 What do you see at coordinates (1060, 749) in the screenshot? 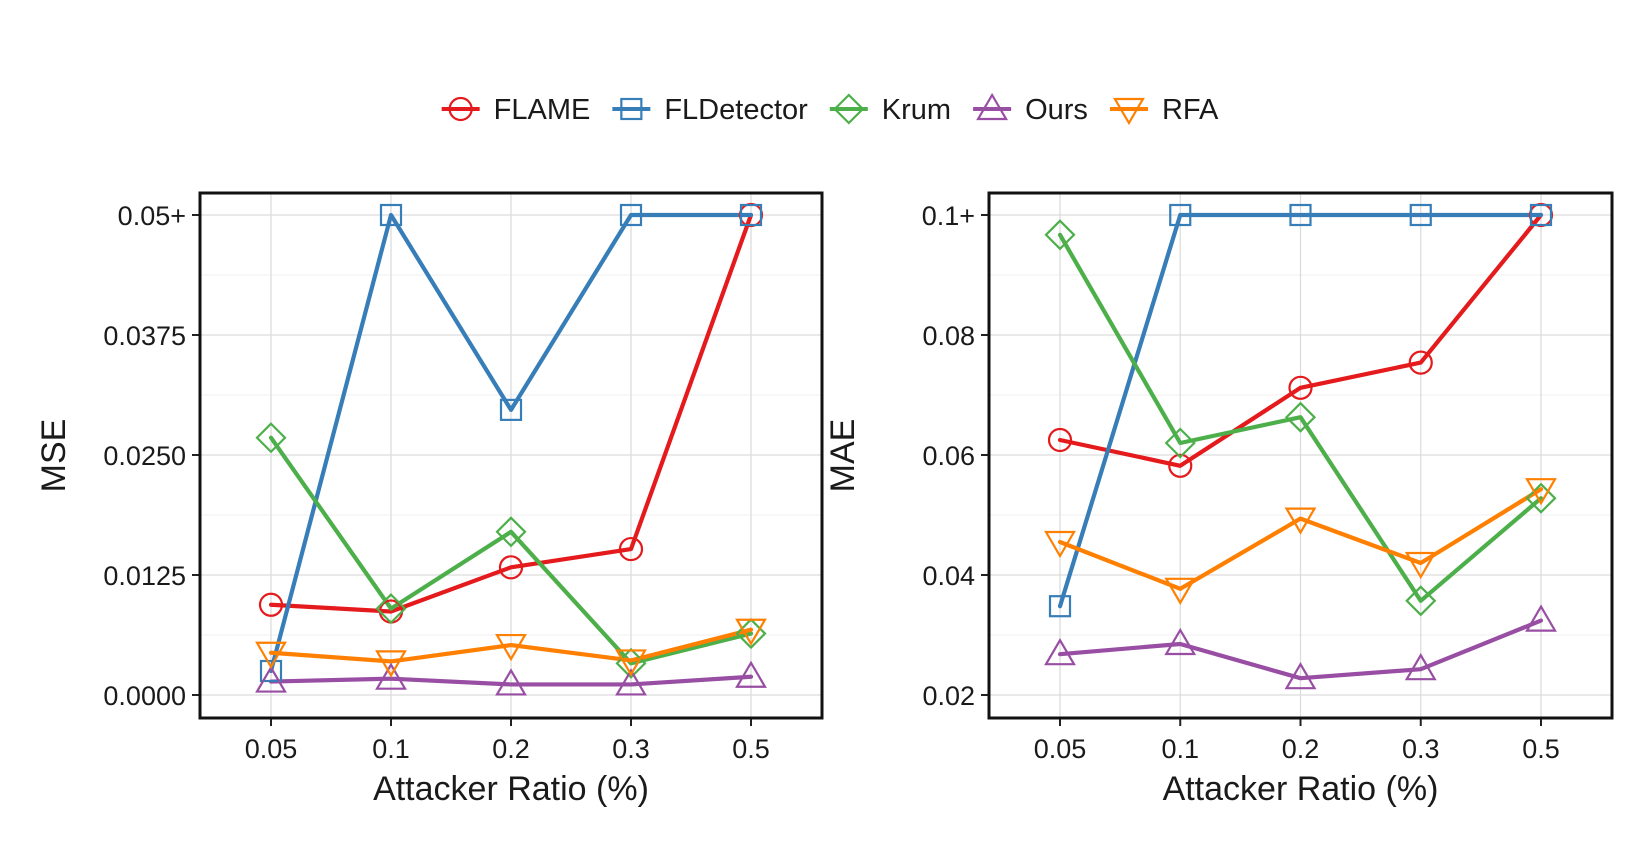
I see `mae-xtick-label: 0.05` at bounding box center [1060, 749].